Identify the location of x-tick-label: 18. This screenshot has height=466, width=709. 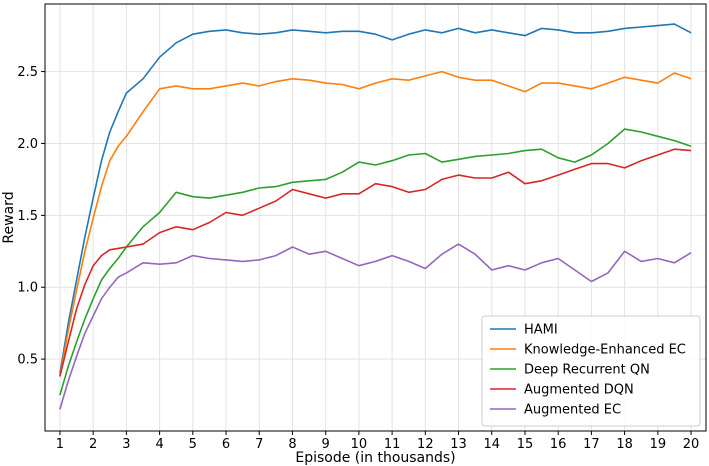
(624, 444).